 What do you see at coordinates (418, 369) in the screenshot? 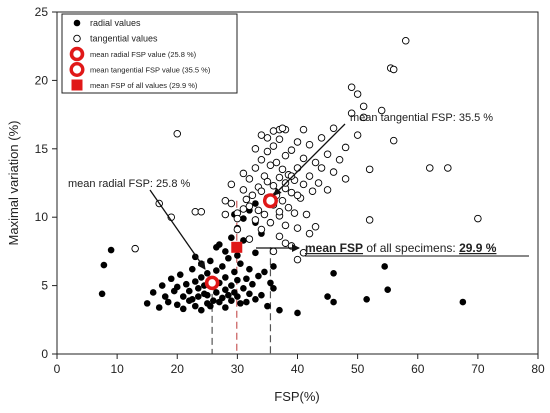
I see `x-tick-label: 60` at bounding box center [418, 369].